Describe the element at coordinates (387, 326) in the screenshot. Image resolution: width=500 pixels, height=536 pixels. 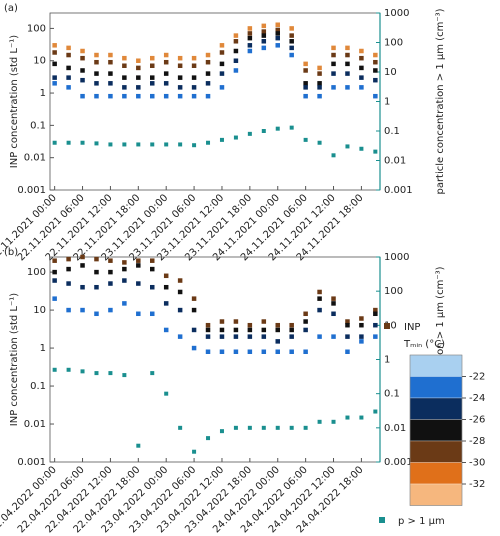
I see `legend-inp-swatch` at that location.